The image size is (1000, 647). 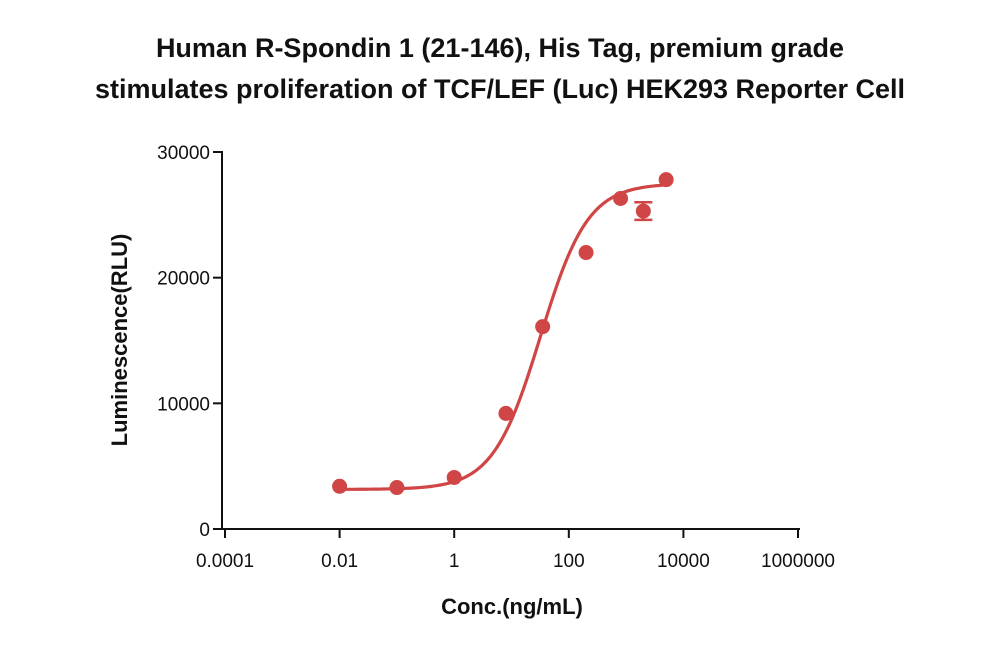 I want to click on y-axis-title: Luminescence(RLU), so click(x=119, y=340).